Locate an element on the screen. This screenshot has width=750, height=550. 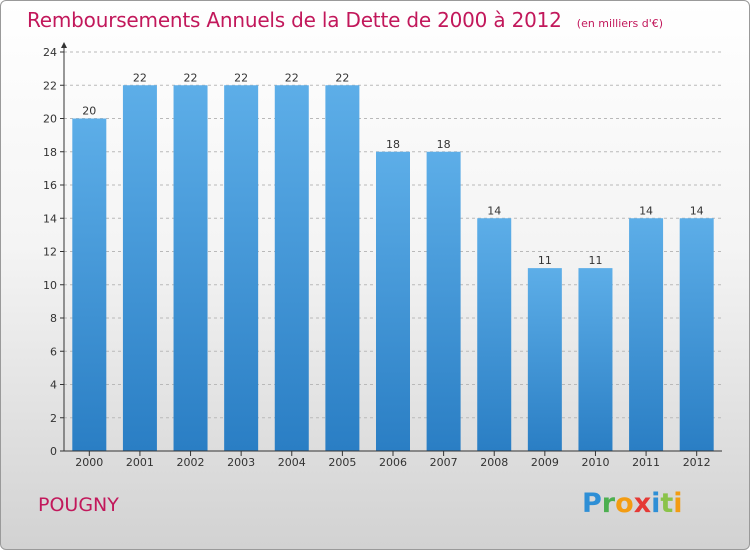
logo-letter: o is located at coordinates (624, 503).